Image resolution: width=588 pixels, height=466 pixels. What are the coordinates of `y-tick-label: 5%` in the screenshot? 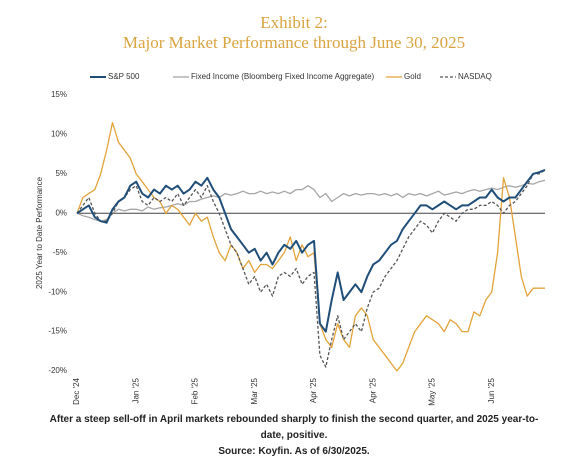 It's located at (61, 173).